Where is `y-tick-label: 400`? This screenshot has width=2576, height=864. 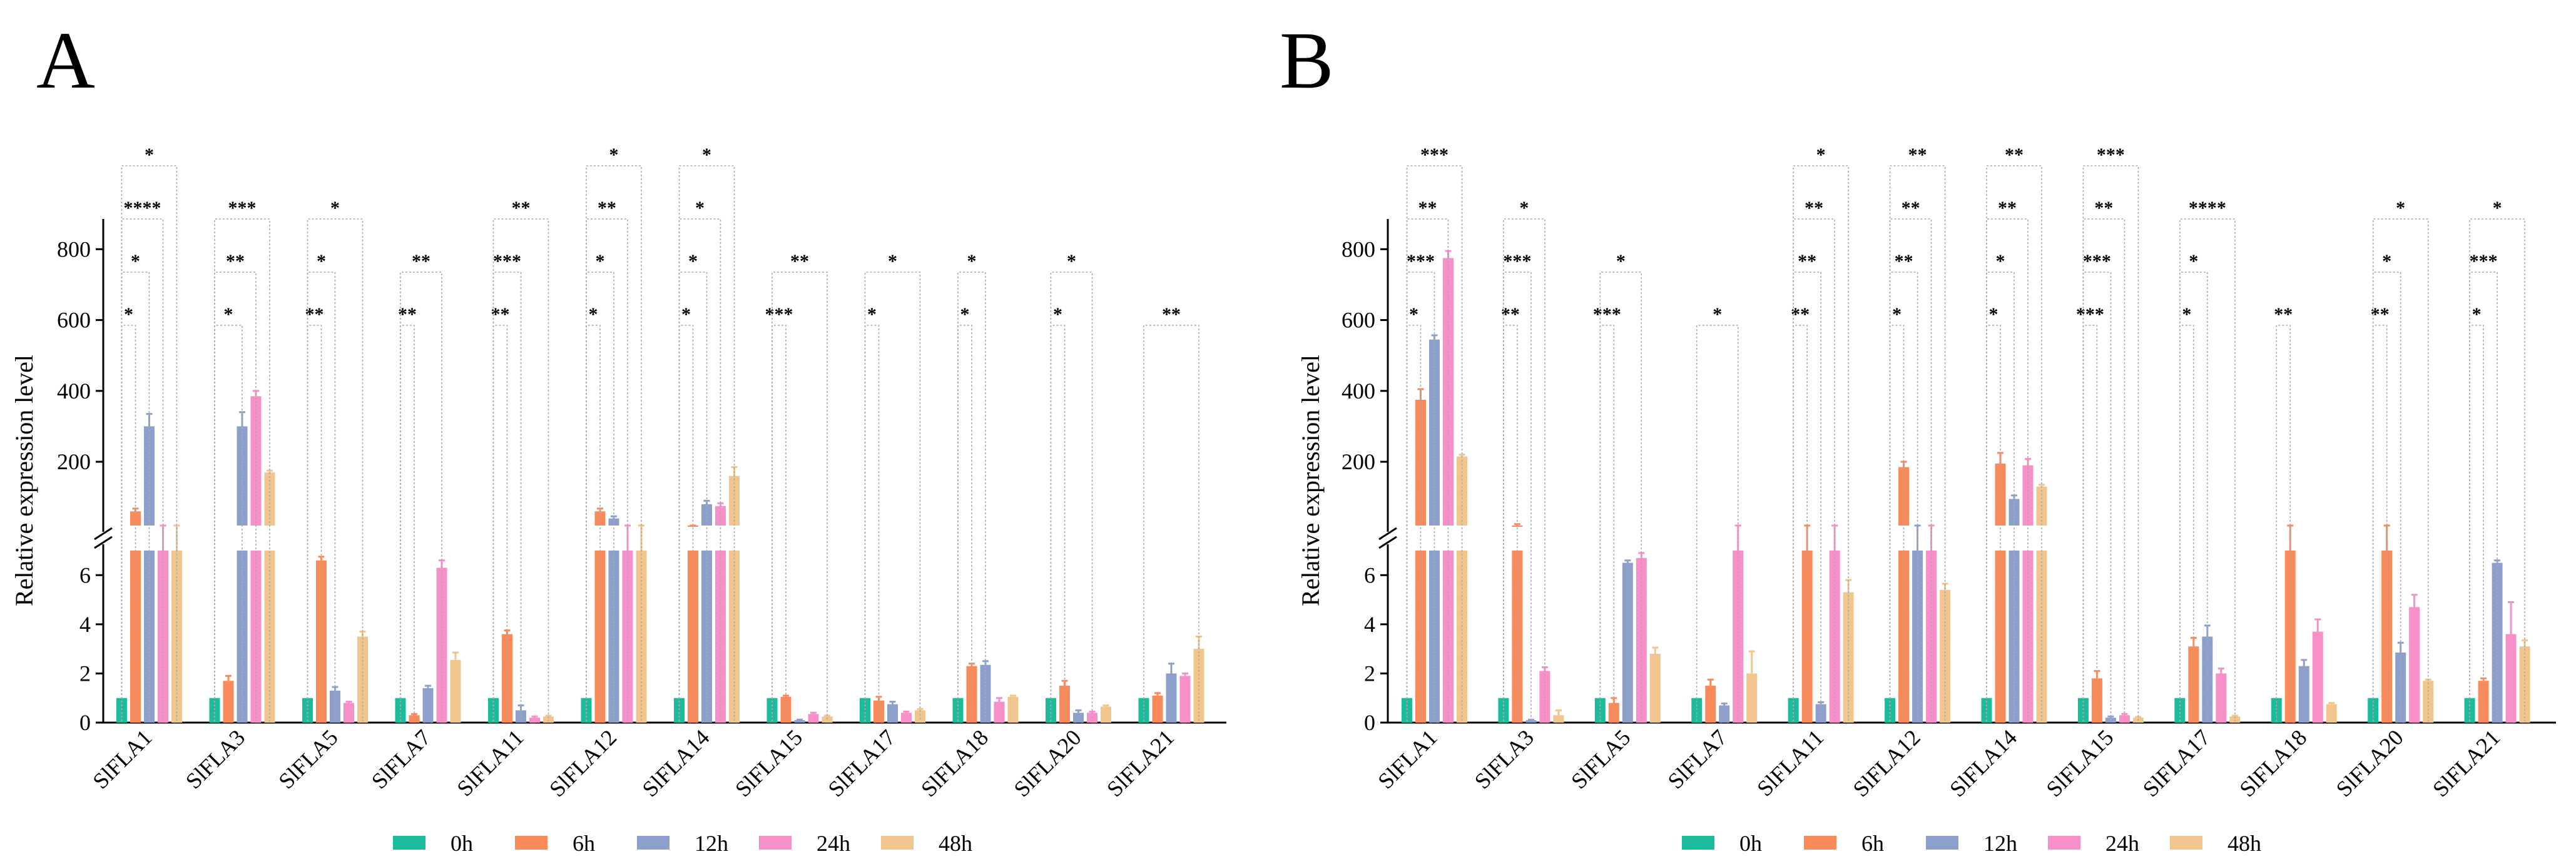
y-tick-label: 400 is located at coordinates (1358, 391).